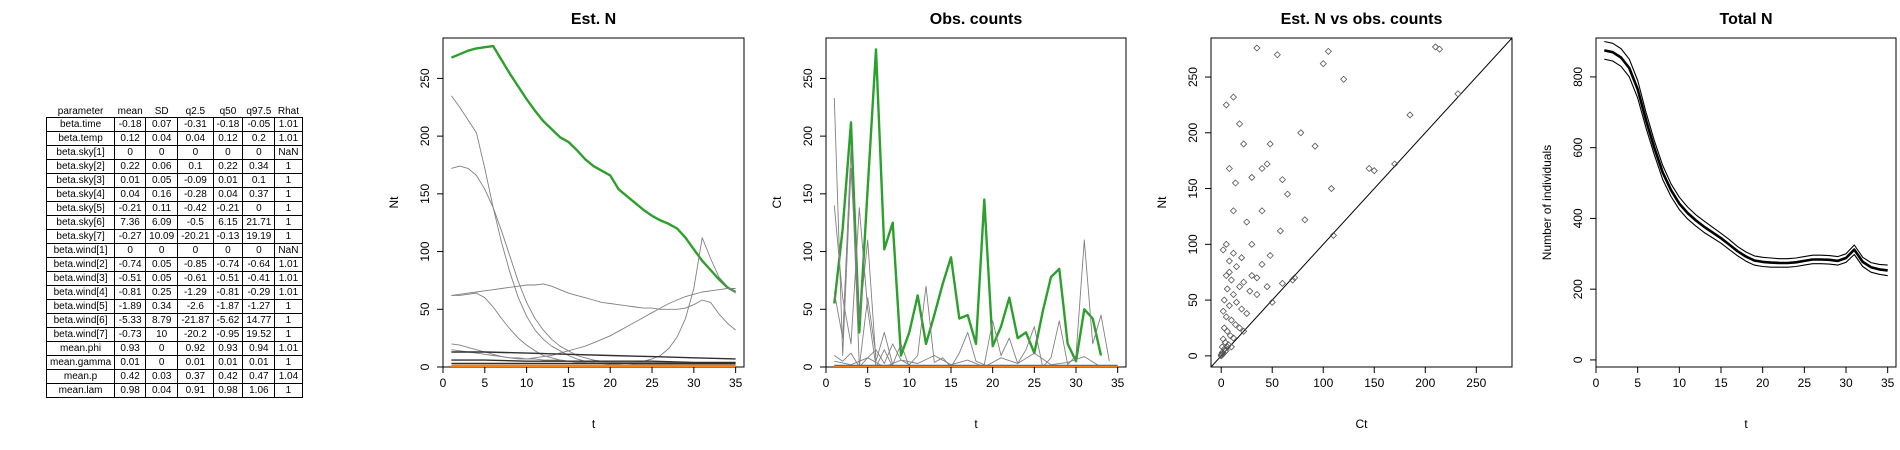  I want to click on table-cell: 0.91, so click(195, 390).